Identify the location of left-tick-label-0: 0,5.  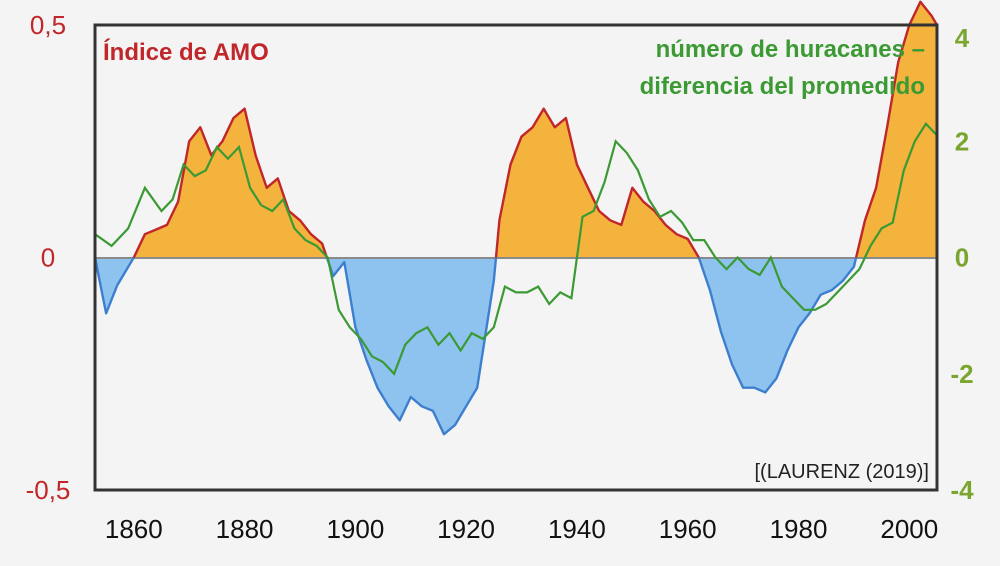
(48, 25).